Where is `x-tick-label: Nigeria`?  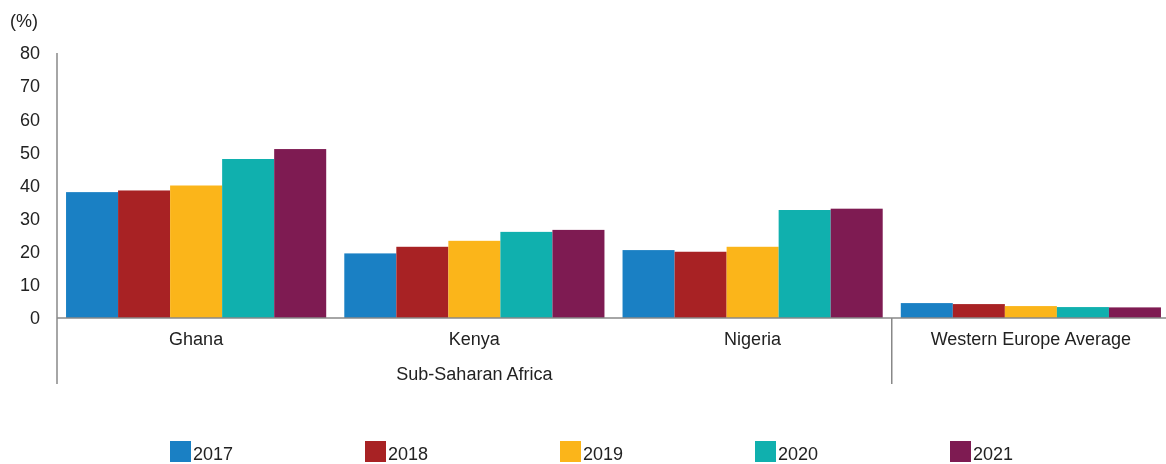 x-tick-label: Nigeria is located at coordinates (753, 339).